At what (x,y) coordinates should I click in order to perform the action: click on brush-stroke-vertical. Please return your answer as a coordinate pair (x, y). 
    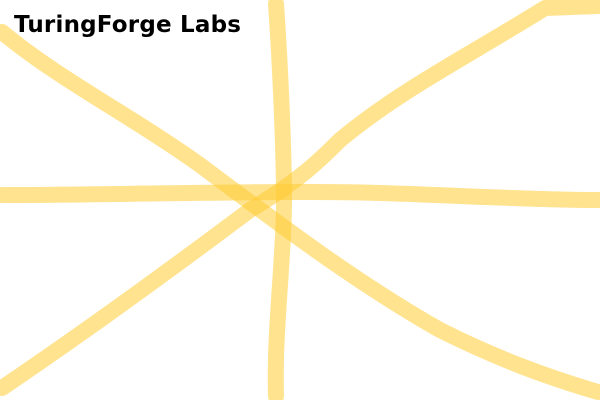
    Looking at the image, I should click on (279, 200).